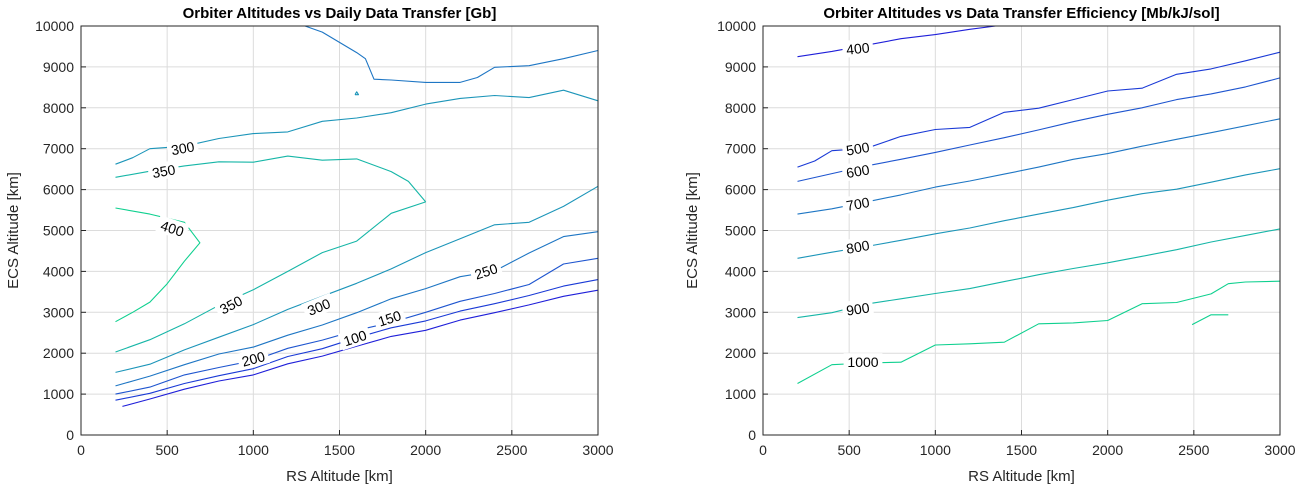 This screenshot has width=1305, height=492. What do you see at coordinates (1021, 476) in the screenshot?
I see `right-x-axis-label: RS Altitude [km]` at bounding box center [1021, 476].